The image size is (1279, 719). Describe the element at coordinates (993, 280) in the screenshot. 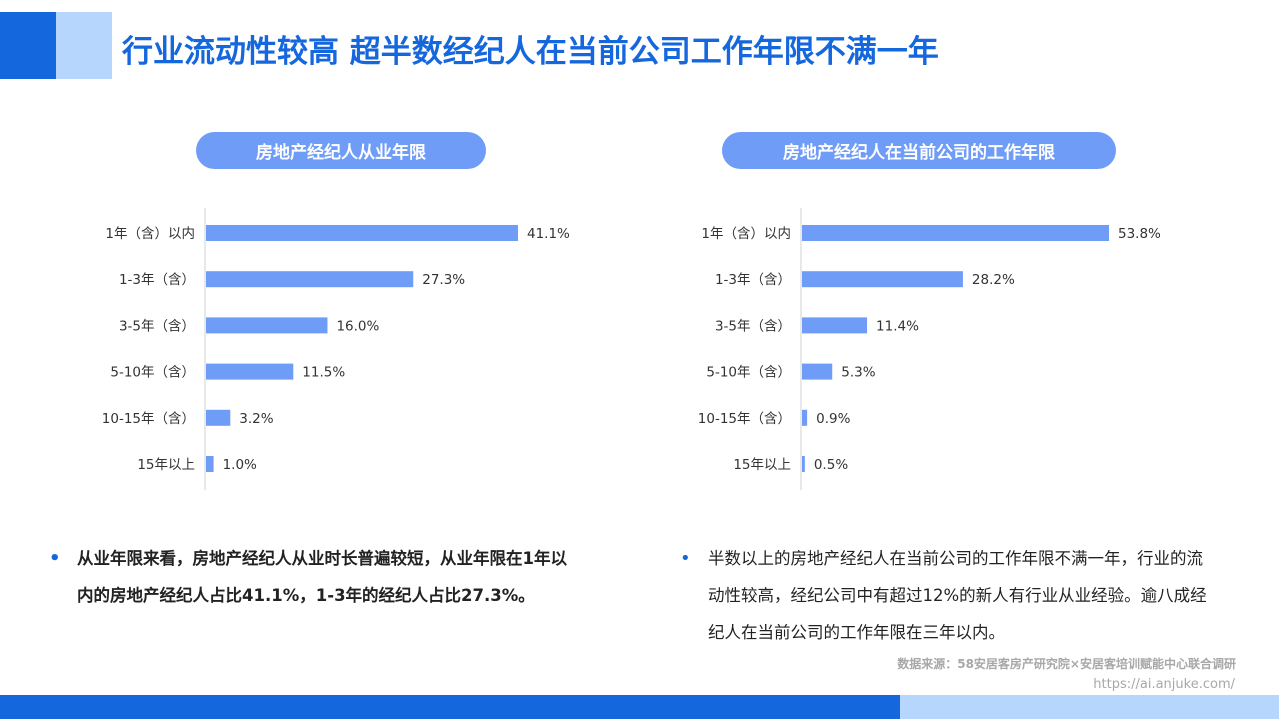

I see `value-label: 28.2%` at that location.